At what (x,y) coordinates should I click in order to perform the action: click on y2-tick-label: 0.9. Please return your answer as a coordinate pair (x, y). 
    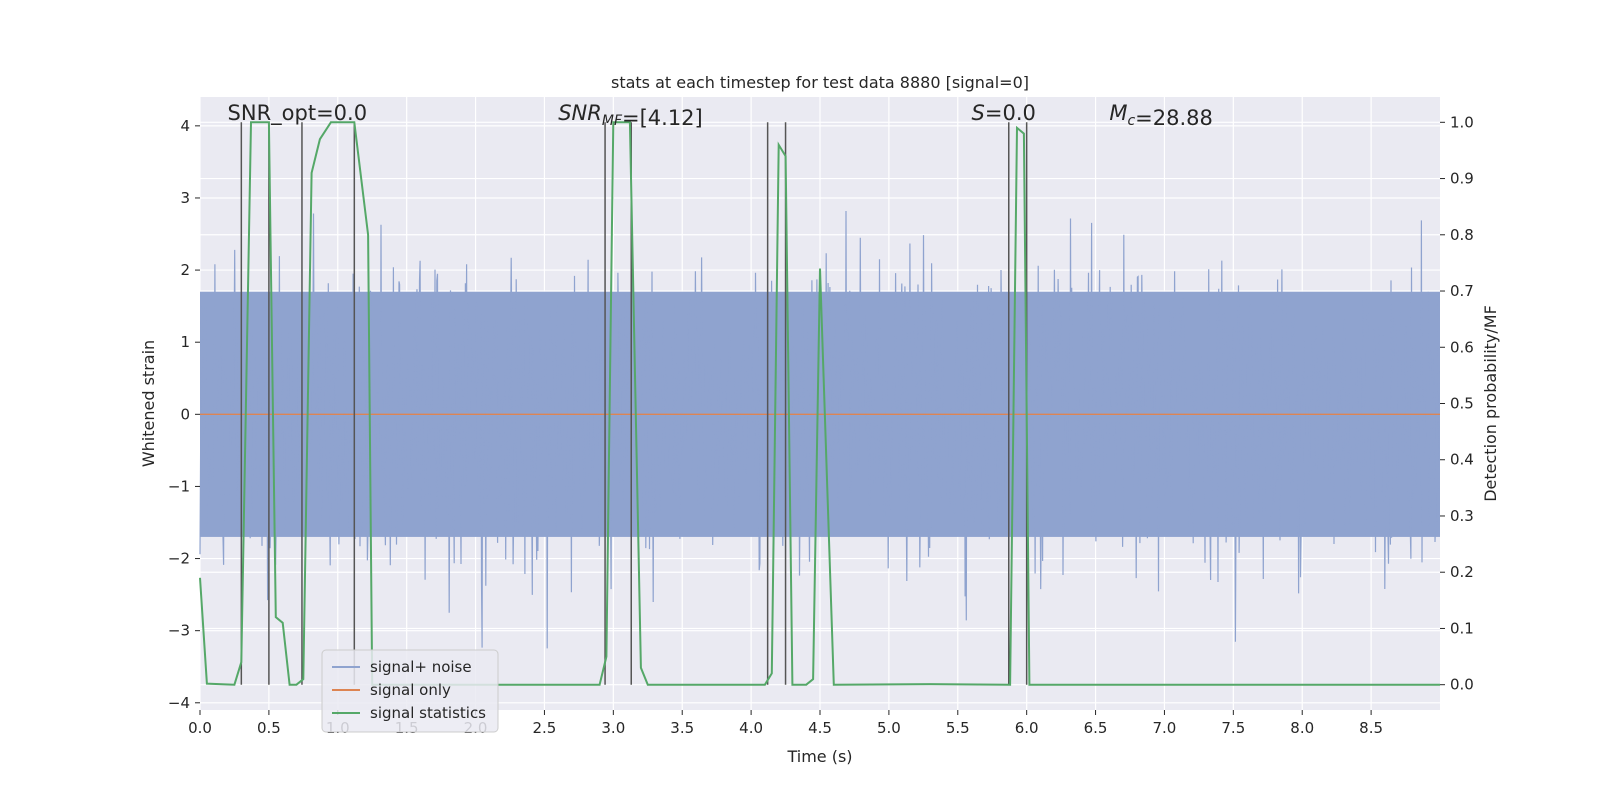
    Looking at the image, I should click on (1462, 179).